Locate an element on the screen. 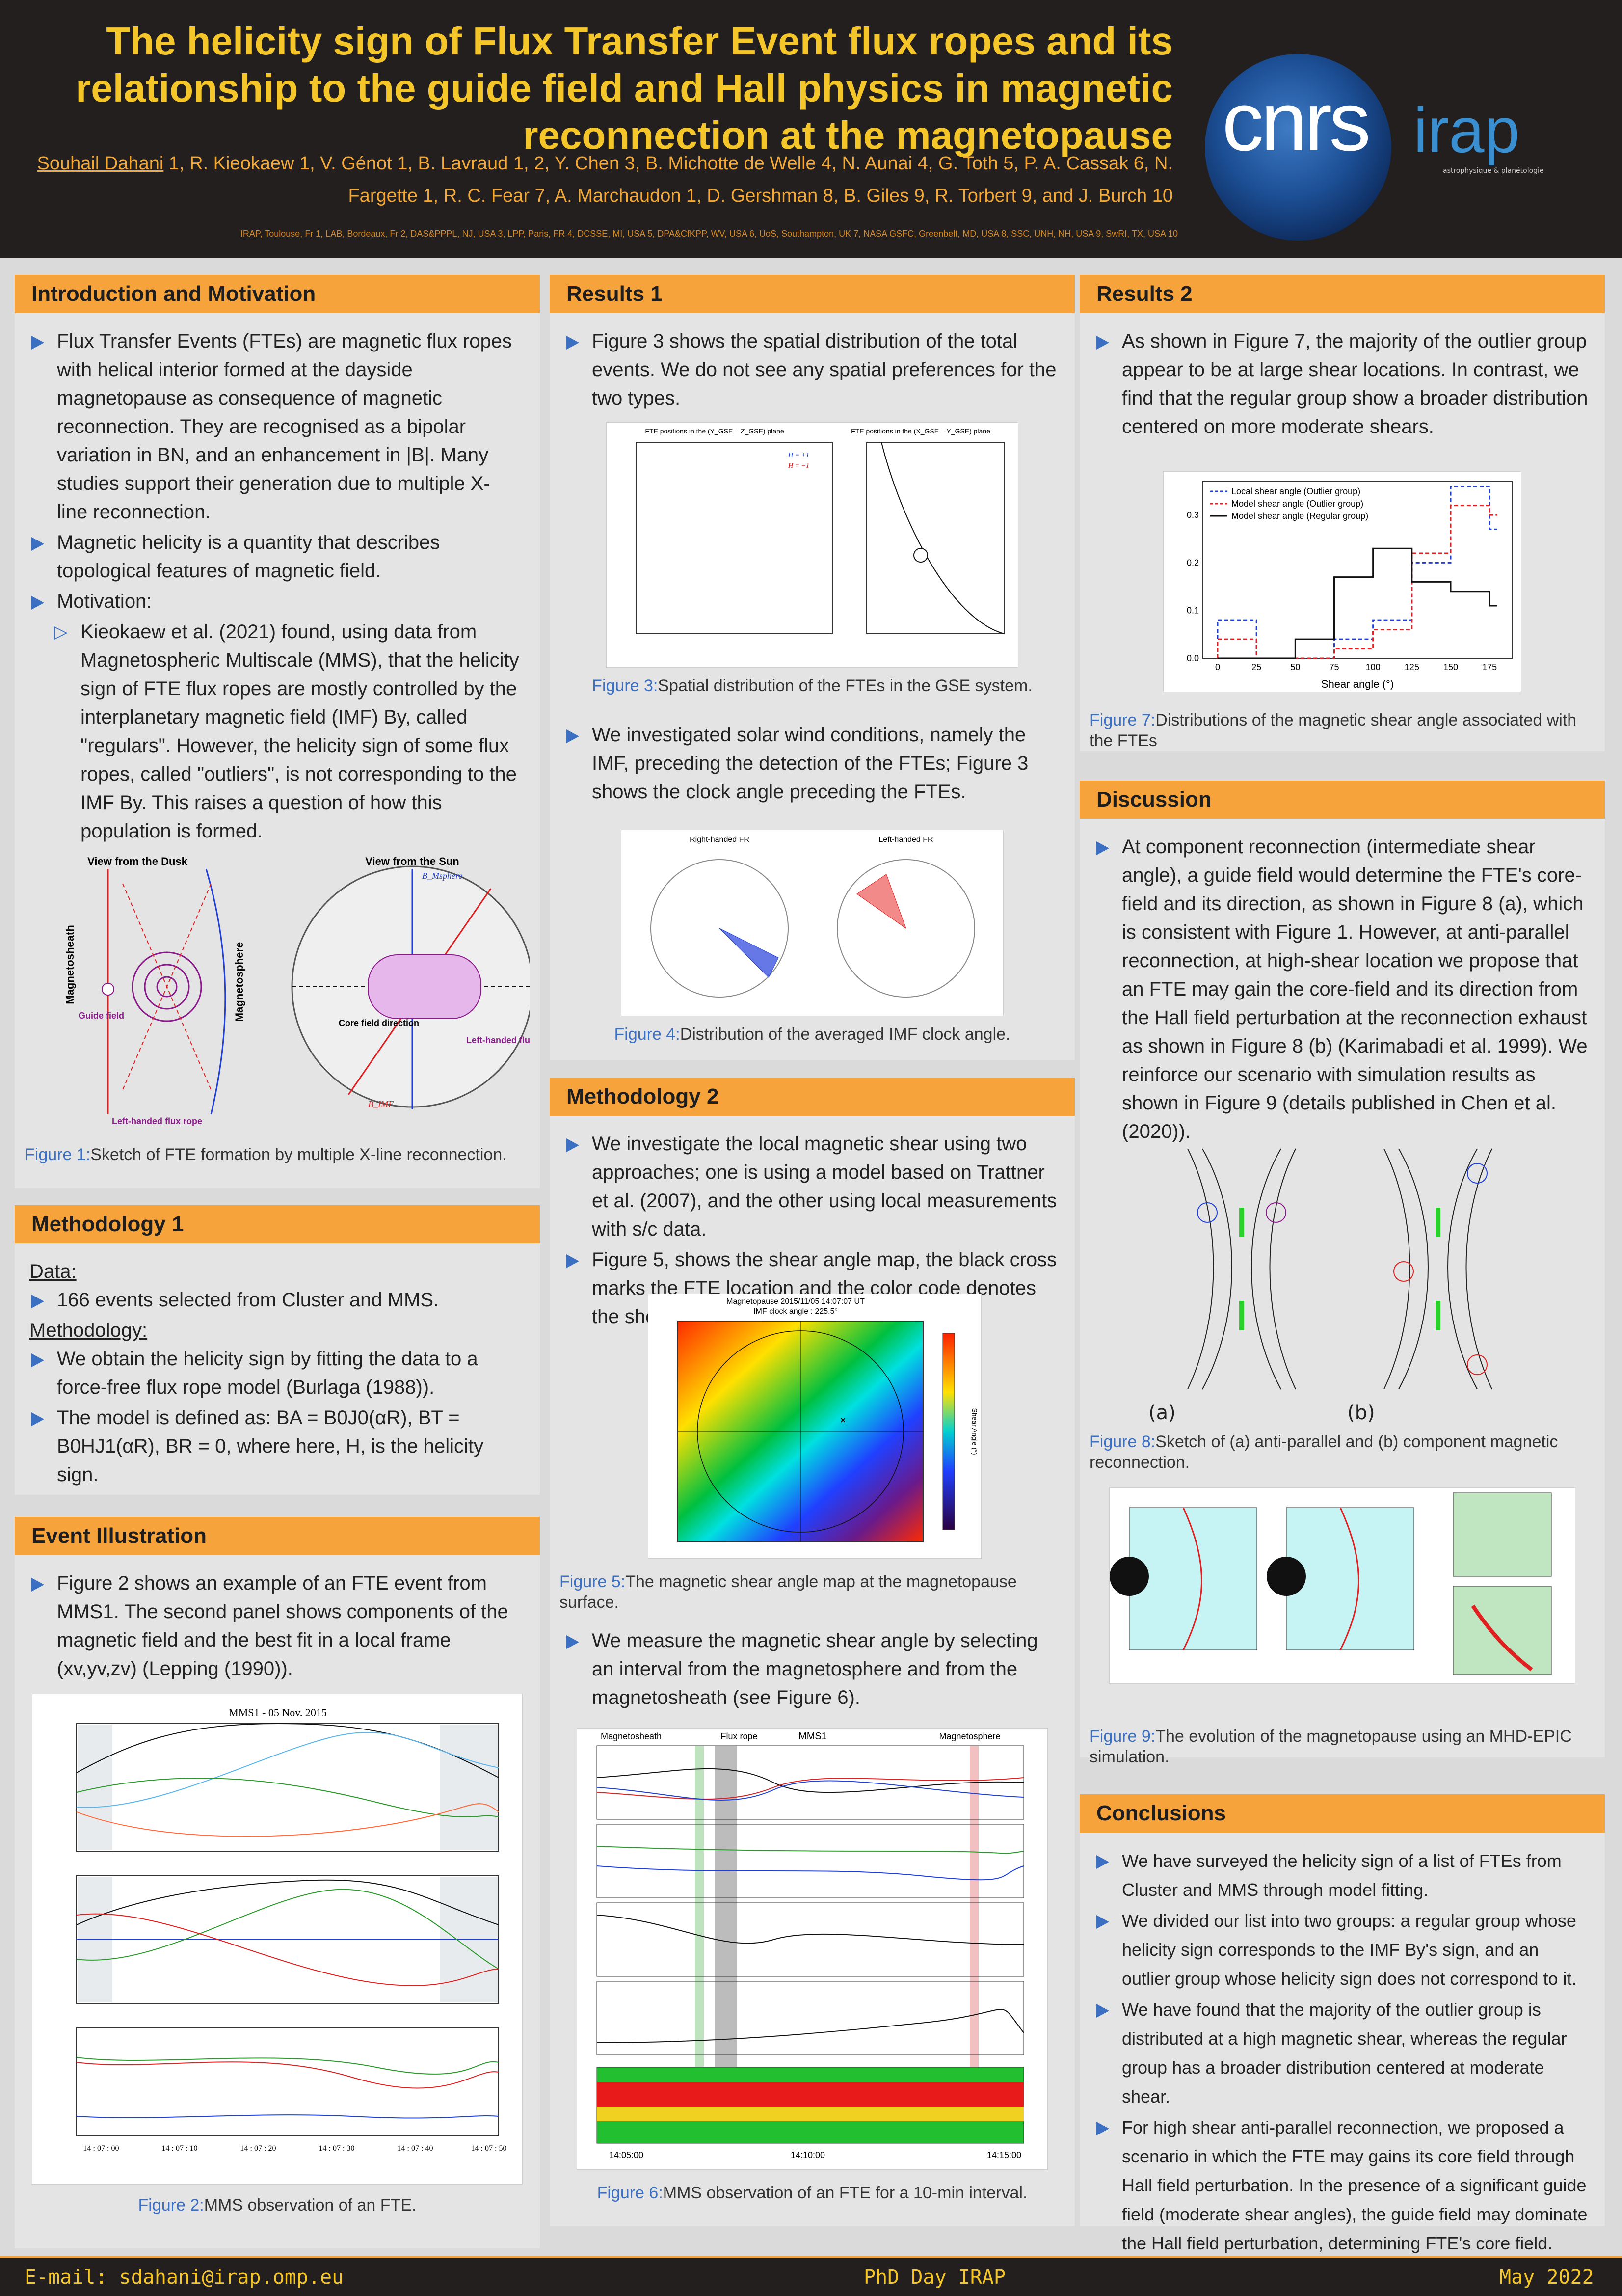 Image resolution: width=1622 pixels, height=2296 pixels. fte-cross-icon: × is located at coordinates (843, 1420).